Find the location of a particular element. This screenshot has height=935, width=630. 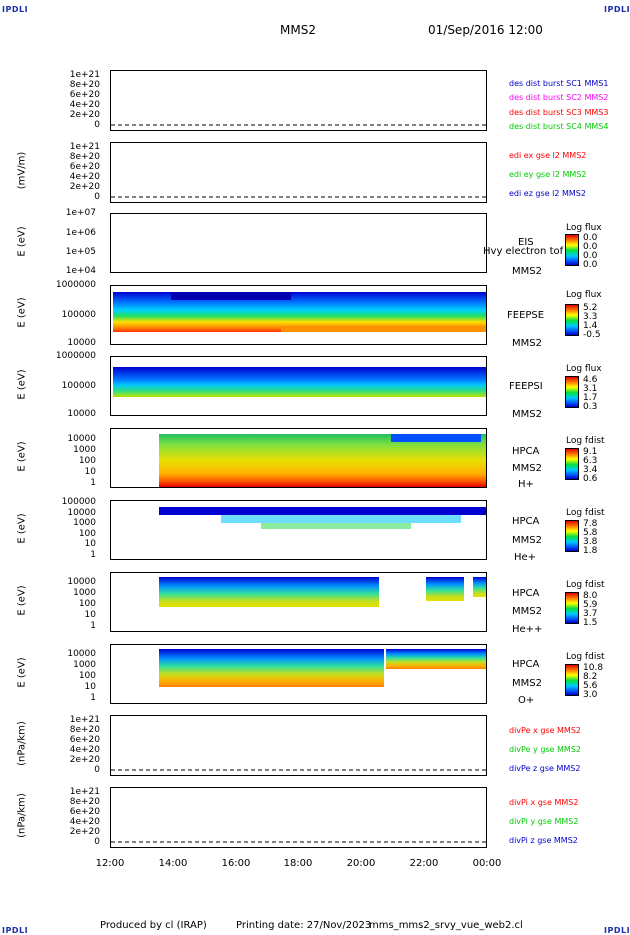

feepse-instrument: FEEPSE is located at coordinates (526, 315).